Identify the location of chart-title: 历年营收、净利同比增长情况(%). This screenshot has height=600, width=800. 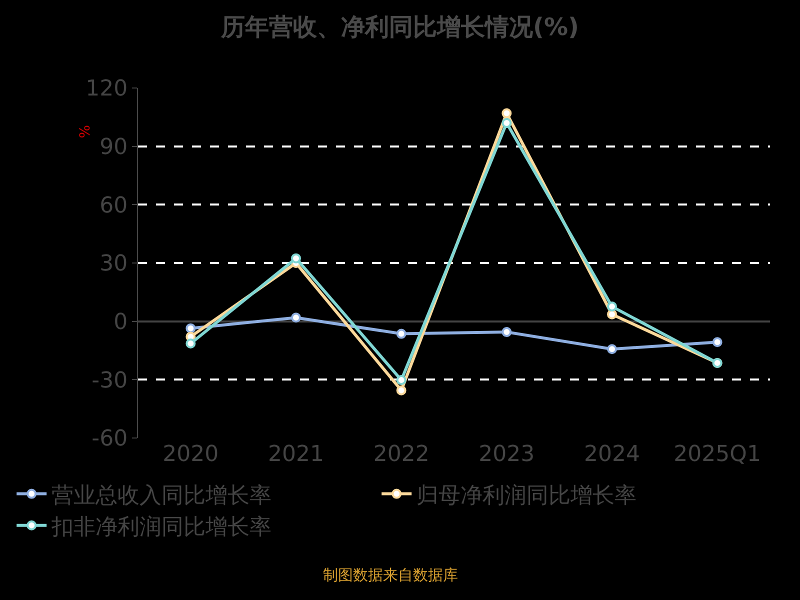
(399, 26).